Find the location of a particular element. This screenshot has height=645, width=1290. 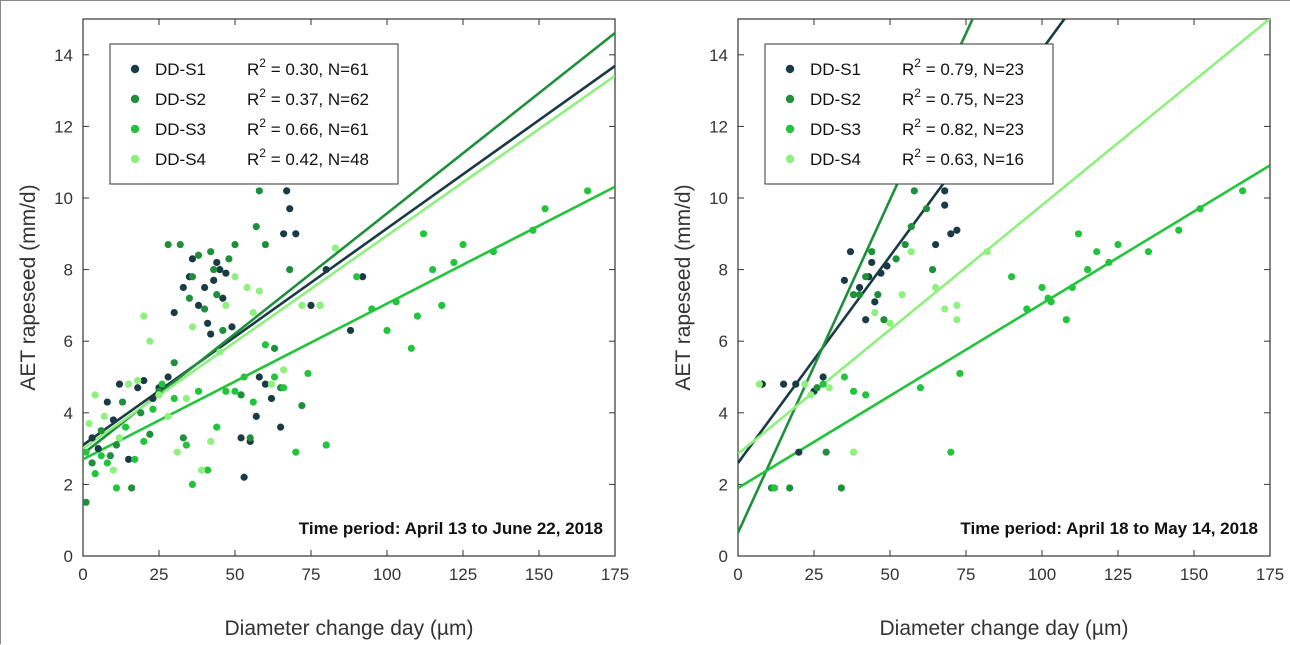

legend-stats: R2 = 0.79, N=23 is located at coordinates (963, 67).